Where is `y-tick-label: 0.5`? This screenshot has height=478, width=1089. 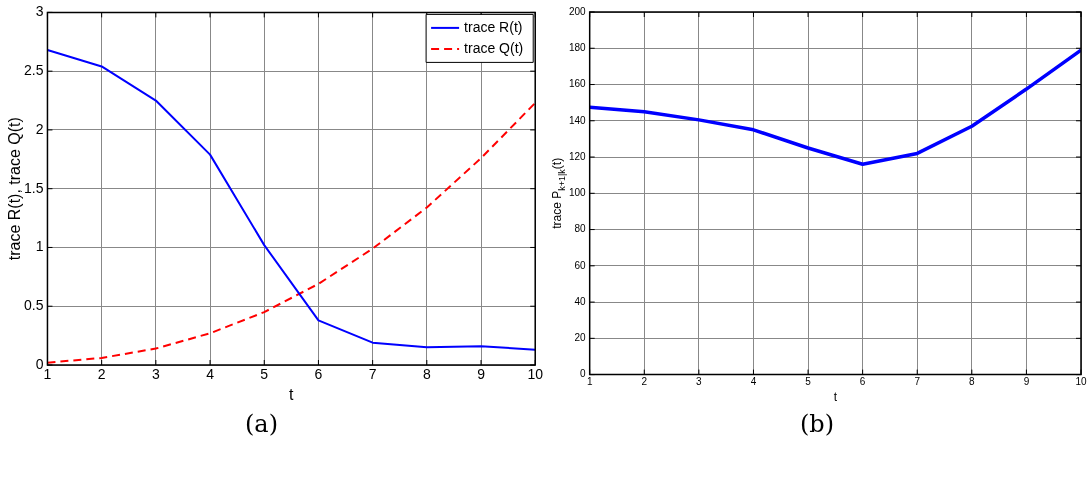
y-tick-label: 0.5 is located at coordinates (33, 305).